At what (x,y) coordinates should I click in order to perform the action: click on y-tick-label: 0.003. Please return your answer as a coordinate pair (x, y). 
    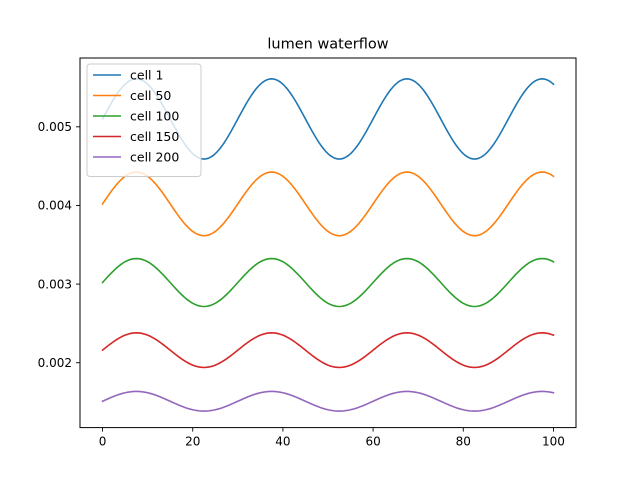
    Looking at the image, I should click on (55, 284).